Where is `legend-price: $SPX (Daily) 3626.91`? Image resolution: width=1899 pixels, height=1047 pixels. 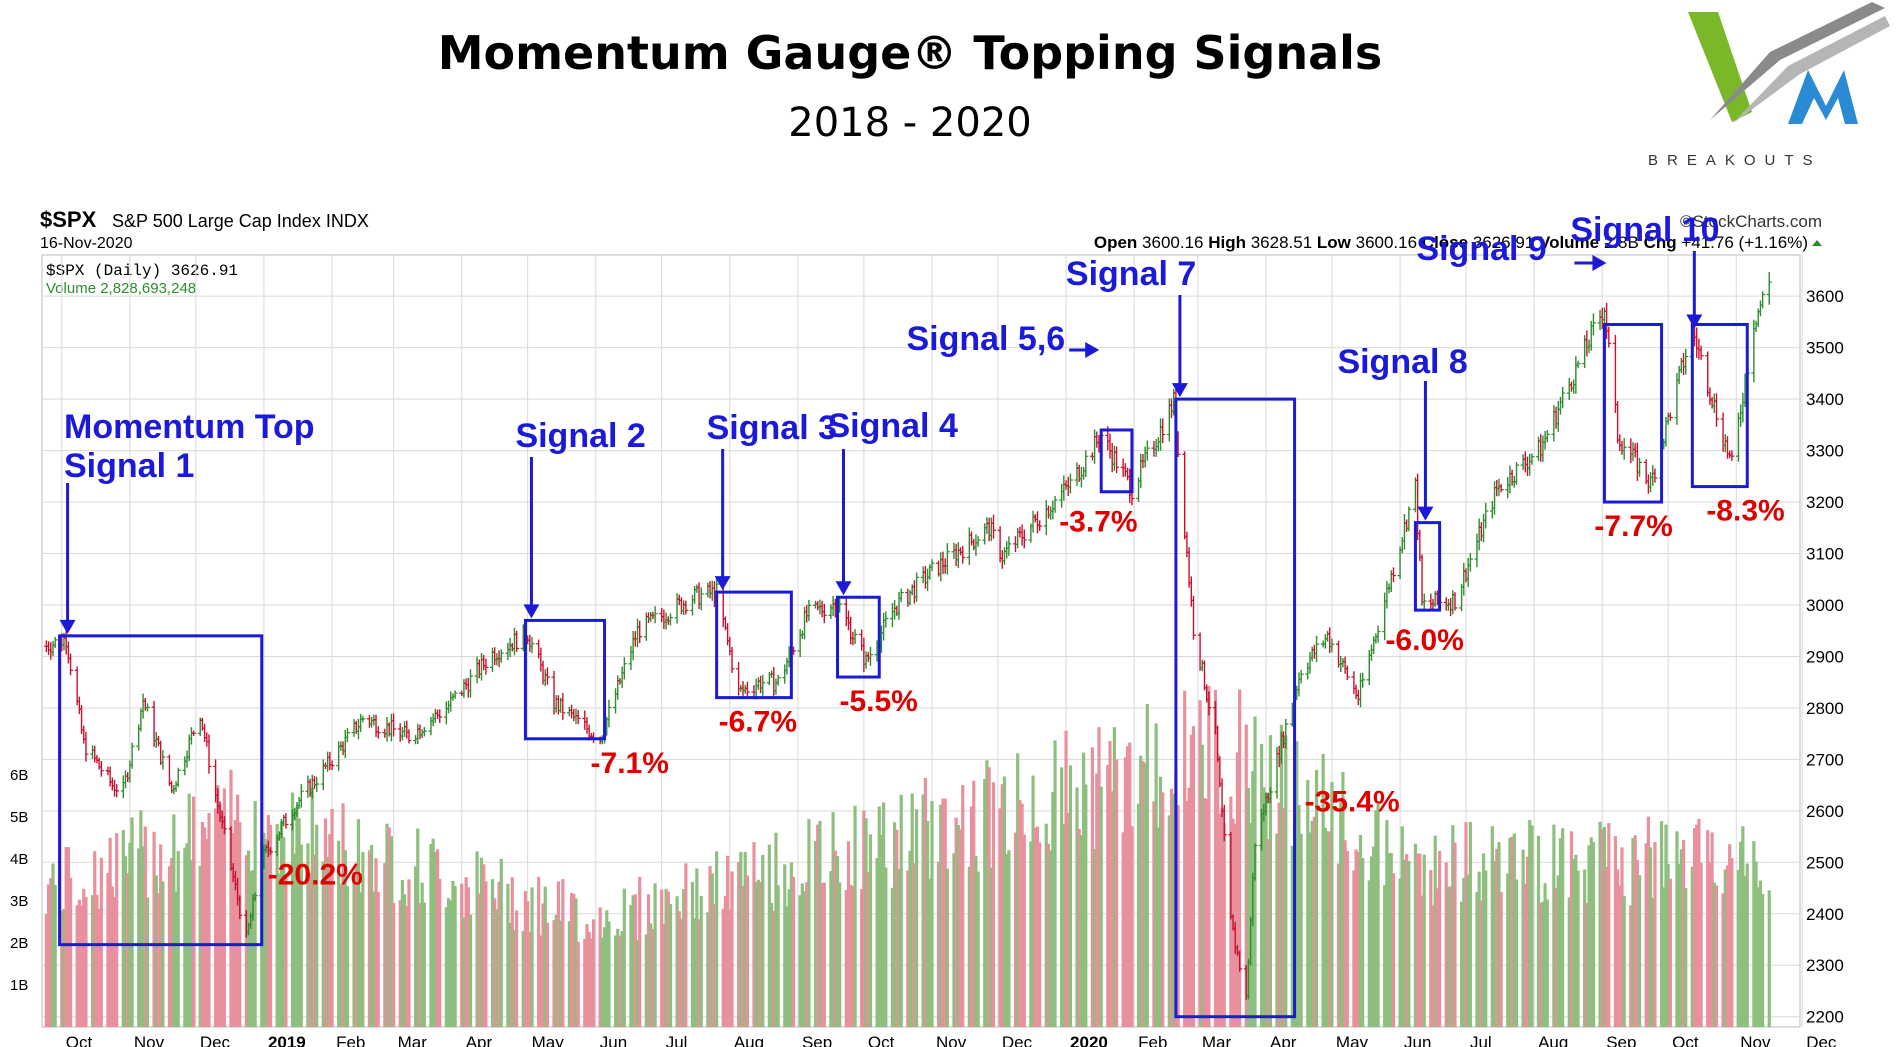 legend-price: $SPX (Daily) 3626.91 is located at coordinates (142, 271).